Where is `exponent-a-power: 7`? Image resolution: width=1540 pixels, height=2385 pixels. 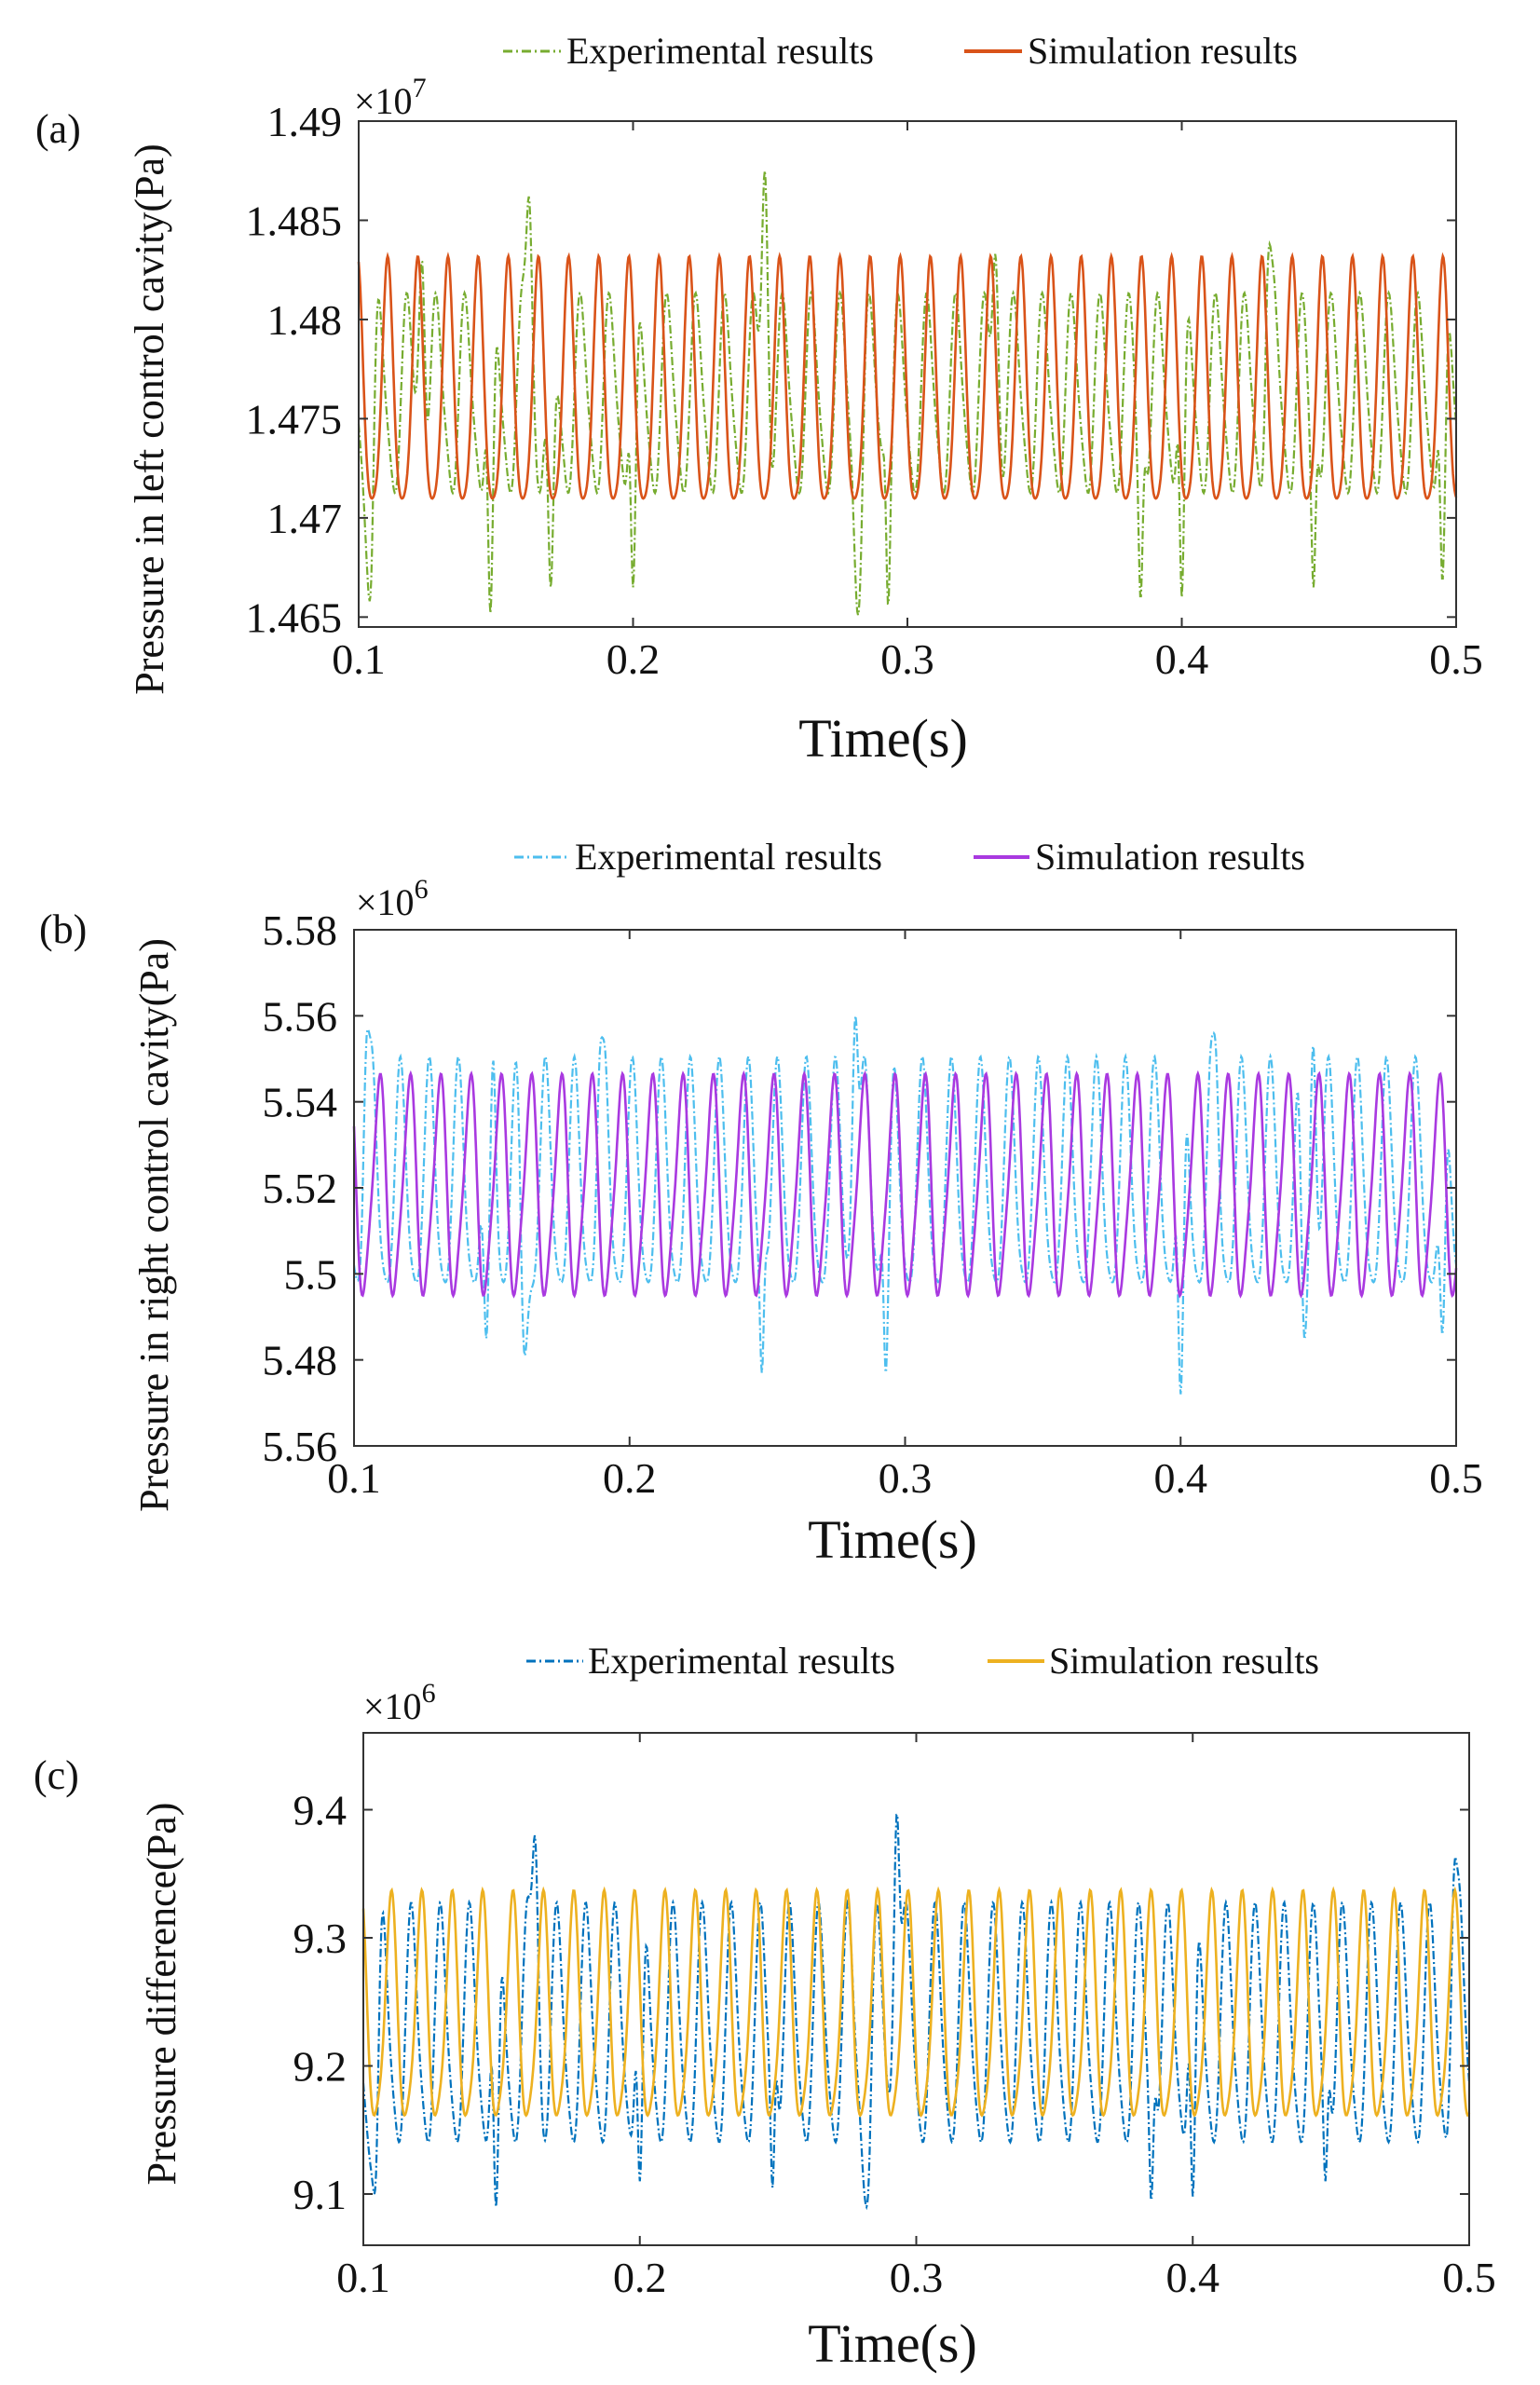 exponent-a-power: 7 is located at coordinates (420, 88).